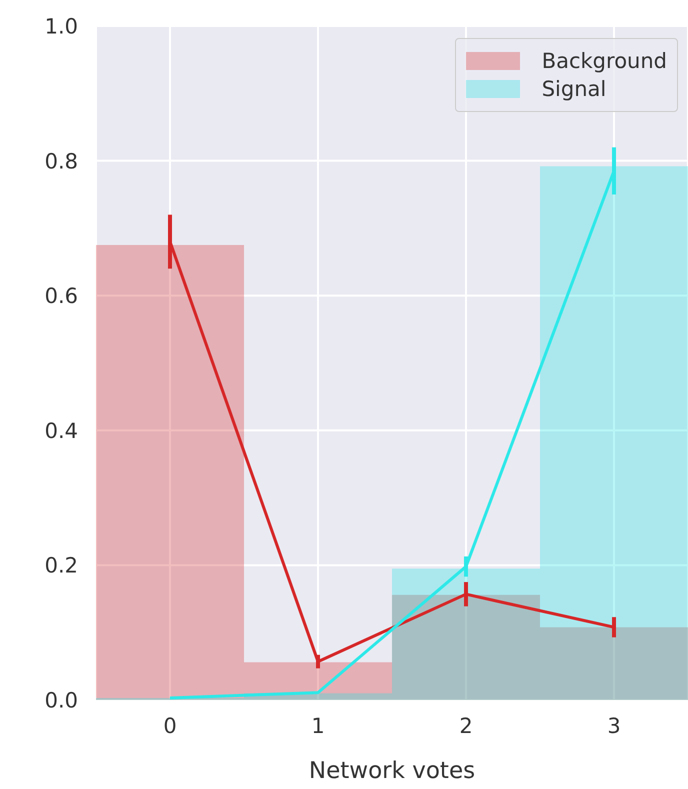 Image resolution: width=688 pixels, height=789 pixels. Describe the element at coordinates (61, 161) in the screenshot. I see `y-tick-label: 0.8` at that location.